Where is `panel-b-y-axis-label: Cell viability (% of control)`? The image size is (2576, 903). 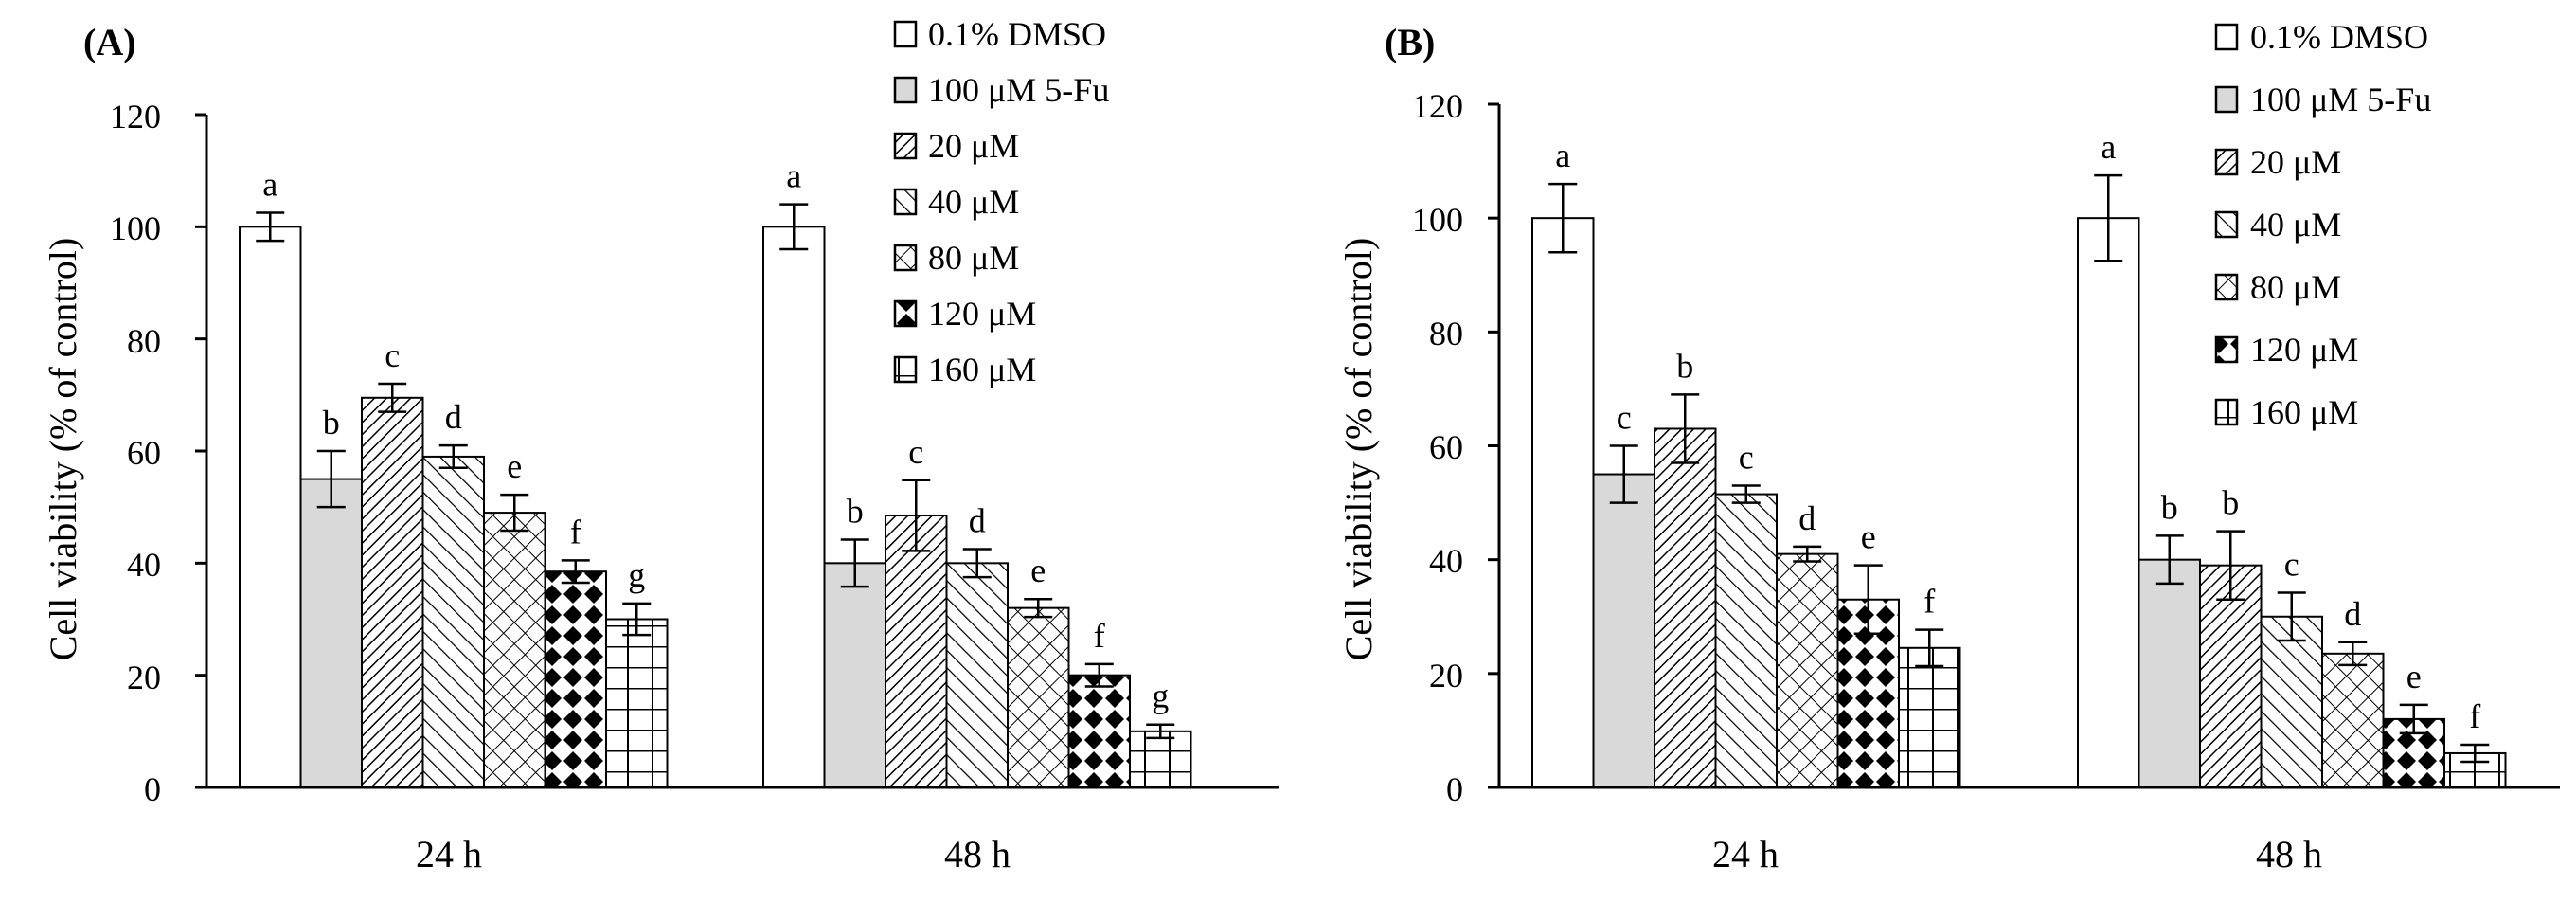 panel-b-y-axis-label: Cell viability (% of control) is located at coordinates (1358, 449).